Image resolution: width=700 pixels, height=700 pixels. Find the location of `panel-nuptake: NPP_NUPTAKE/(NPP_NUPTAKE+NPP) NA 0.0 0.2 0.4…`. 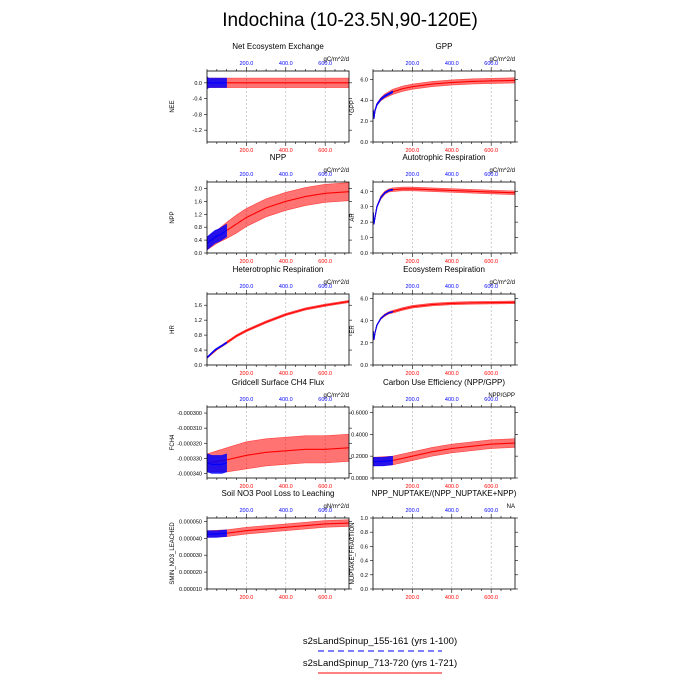

panel-nuptake: NPP_NUPTAKE/(NPP_NUPTAKE+NPP) NA 0.0 0.2 0.4… is located at coordinates (434, 545).